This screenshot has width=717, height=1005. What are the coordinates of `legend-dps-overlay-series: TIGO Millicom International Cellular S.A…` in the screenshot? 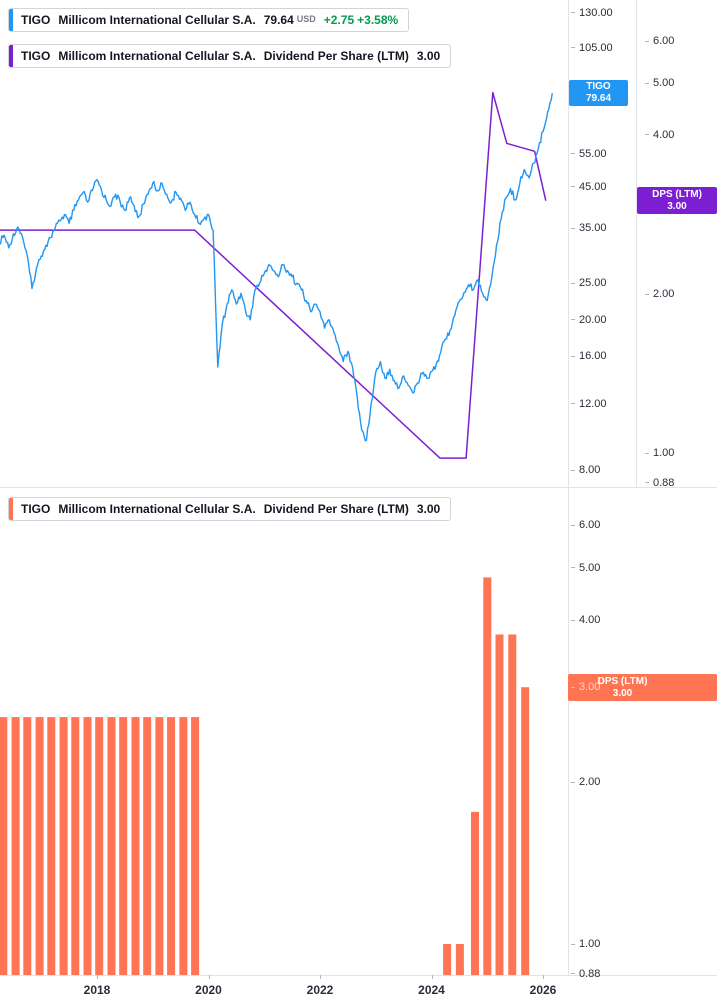 It's located at (230, 56).